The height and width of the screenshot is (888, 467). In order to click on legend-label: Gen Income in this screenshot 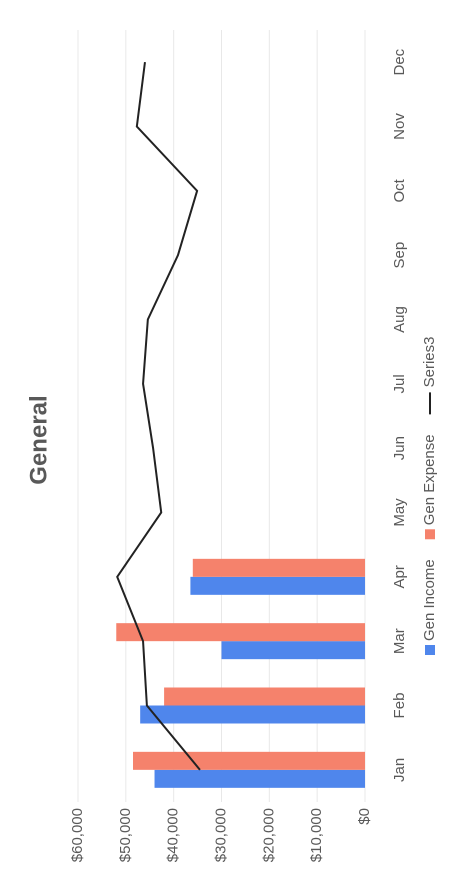, I will do `click(429, 600)`.